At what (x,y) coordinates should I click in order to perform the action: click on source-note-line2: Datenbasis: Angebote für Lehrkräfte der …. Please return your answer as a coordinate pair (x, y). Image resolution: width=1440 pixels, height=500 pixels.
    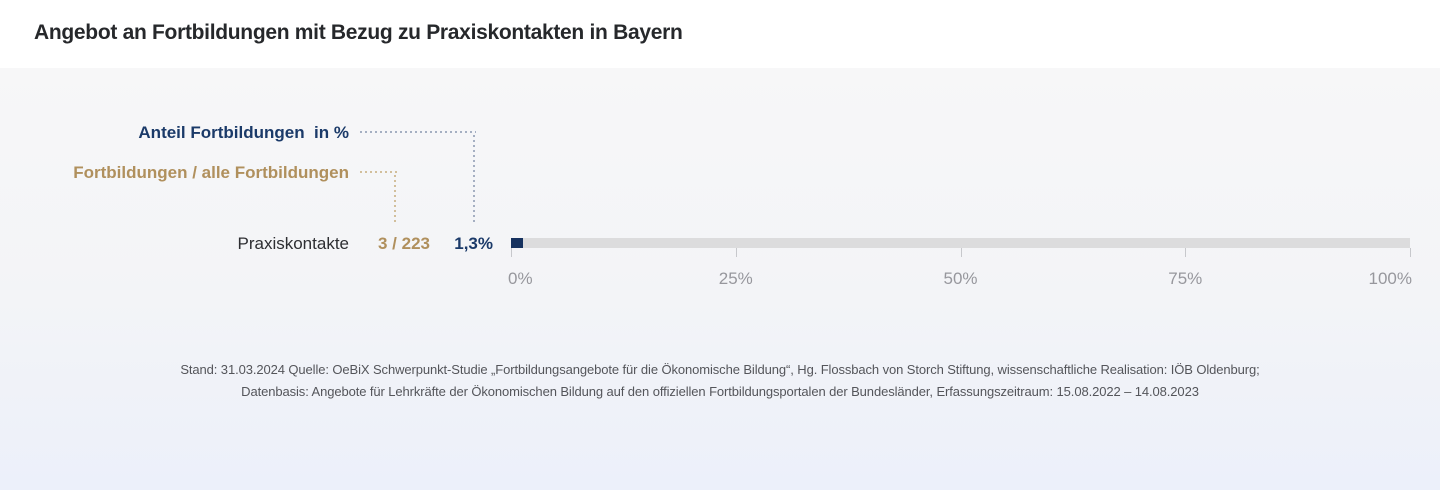
    Looking at the image, I should click on (720, 391).